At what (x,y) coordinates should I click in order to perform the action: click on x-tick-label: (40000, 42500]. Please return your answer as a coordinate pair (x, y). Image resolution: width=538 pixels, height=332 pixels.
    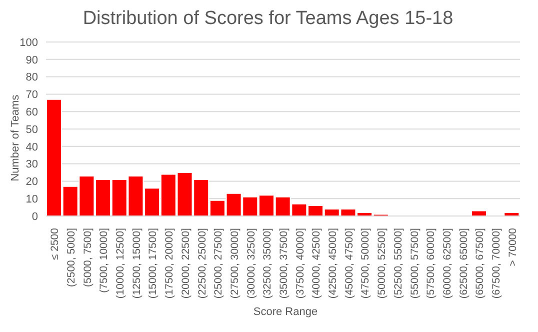
    Looking at the image, I should click on (316, 263).